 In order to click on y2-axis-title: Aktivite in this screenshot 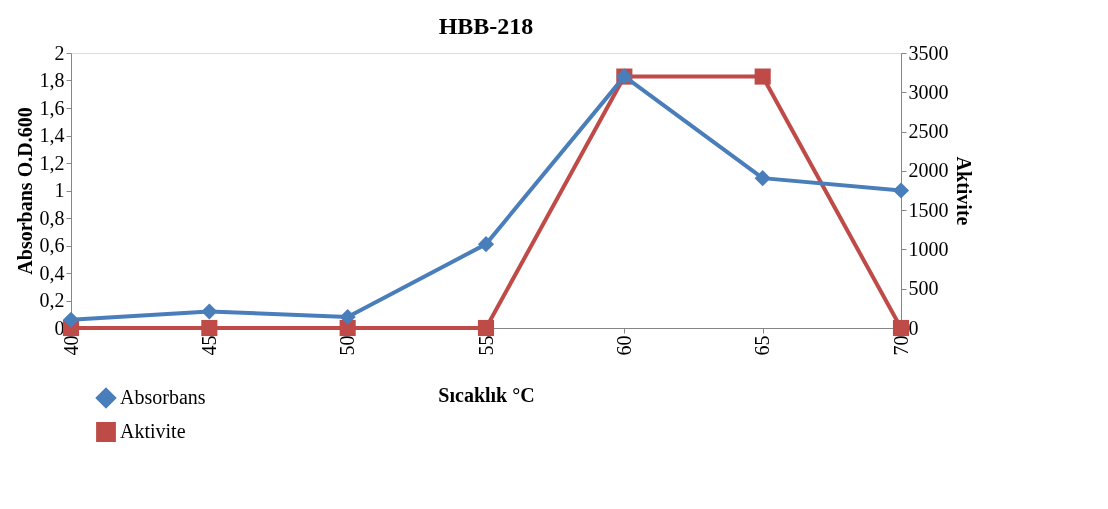, I will do `click(963, 191)`.